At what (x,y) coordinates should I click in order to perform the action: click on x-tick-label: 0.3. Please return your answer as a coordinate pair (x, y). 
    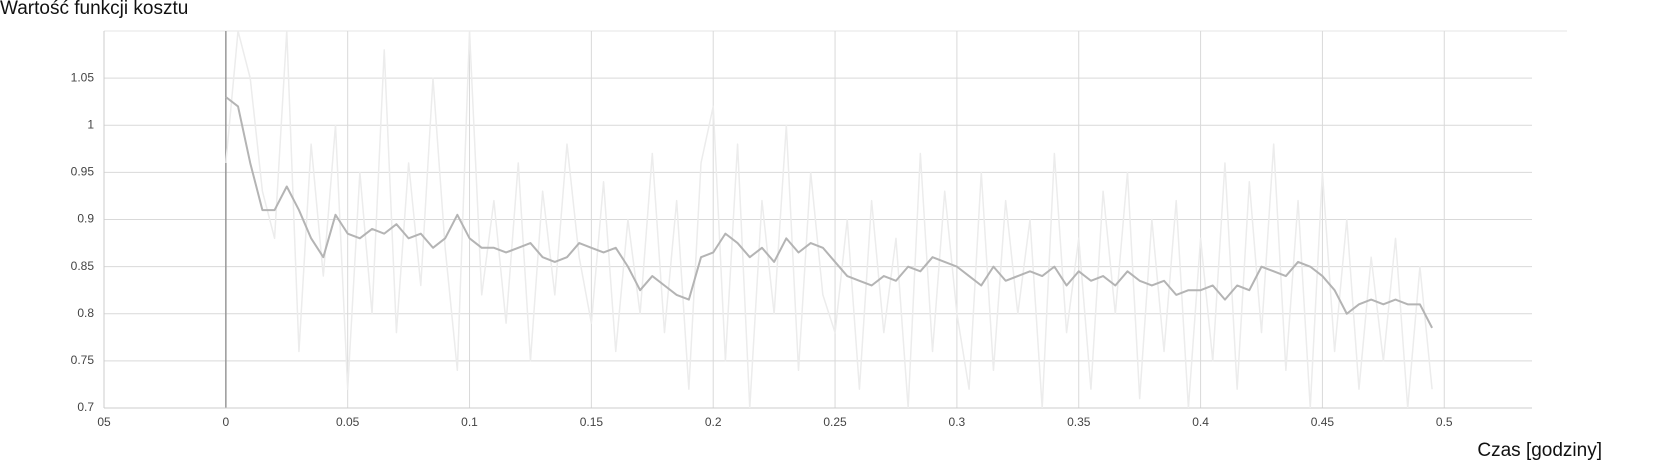
    Looking at the image, I should click on (957, 422).